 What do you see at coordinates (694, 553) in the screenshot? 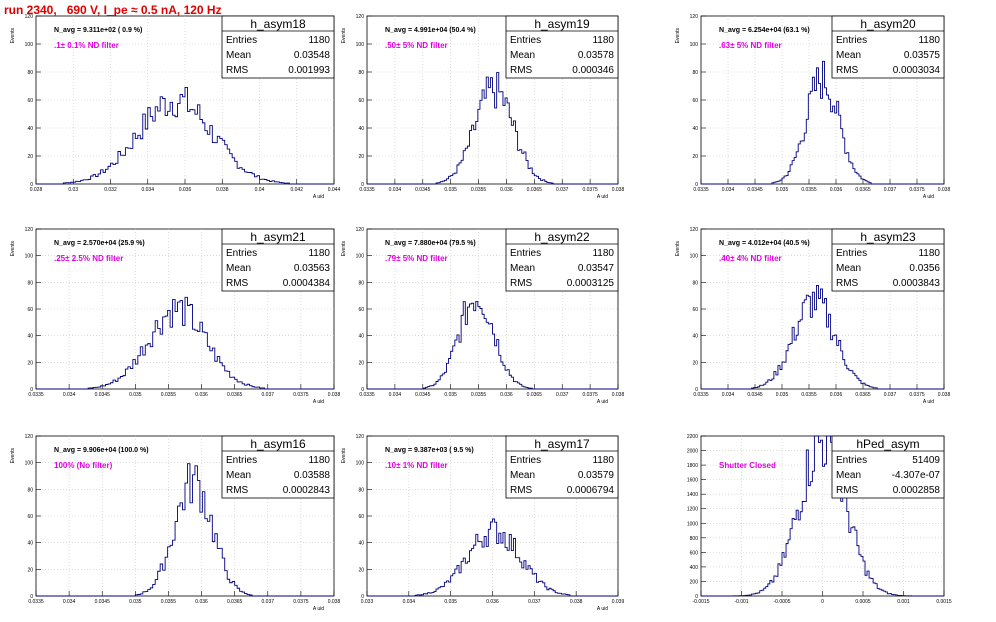
I see `y-tick-label: 600` at bounding box center [694, 553].